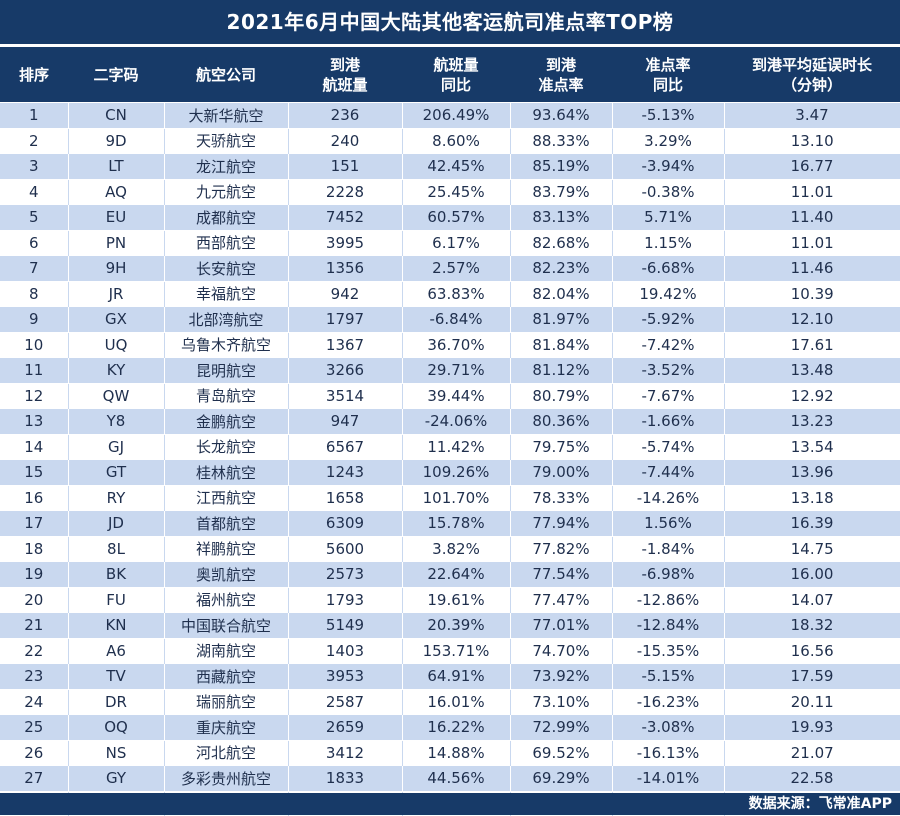 The image size is (900, 816). I want to click on ontime-rate-cell: 78.33%, so click(561, 498).